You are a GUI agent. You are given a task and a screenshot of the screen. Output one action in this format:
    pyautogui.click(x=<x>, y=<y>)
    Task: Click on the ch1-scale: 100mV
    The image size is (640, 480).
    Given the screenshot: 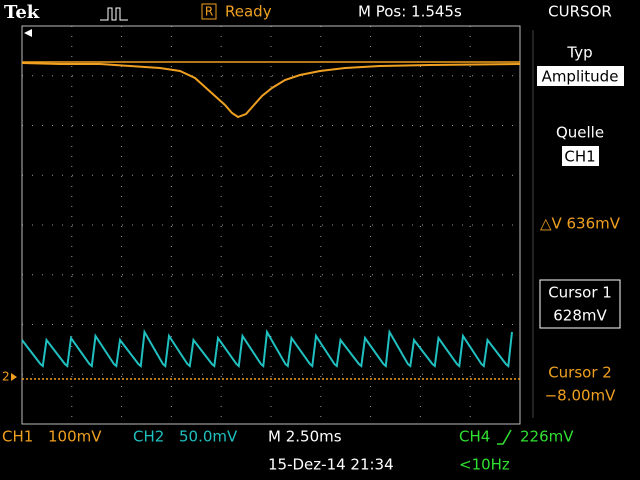 What is the action you would take?
    pyautogui.click(x=75, y=437)
    